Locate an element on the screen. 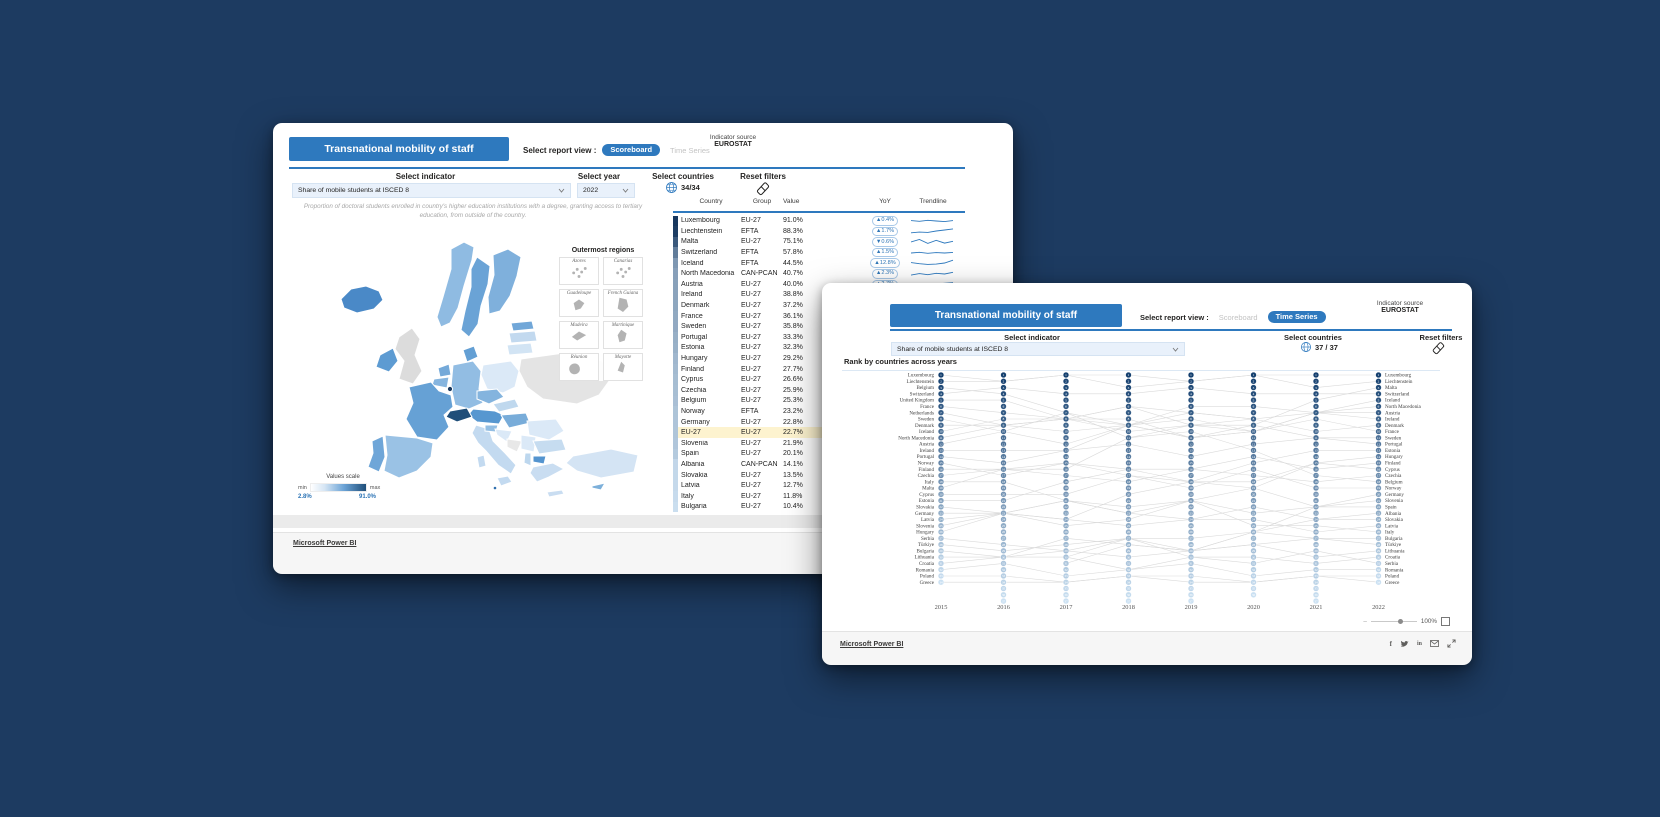 The image size is (1660, 817). svg-text: Ireland is located at coordinates (927, 451).